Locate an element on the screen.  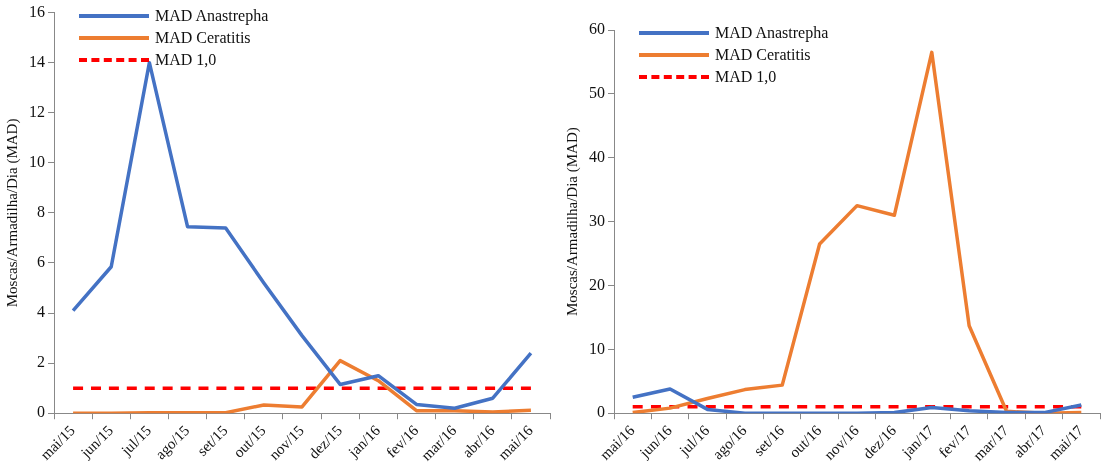
y-tick-label: 30 is located at coordinates (597, 220).